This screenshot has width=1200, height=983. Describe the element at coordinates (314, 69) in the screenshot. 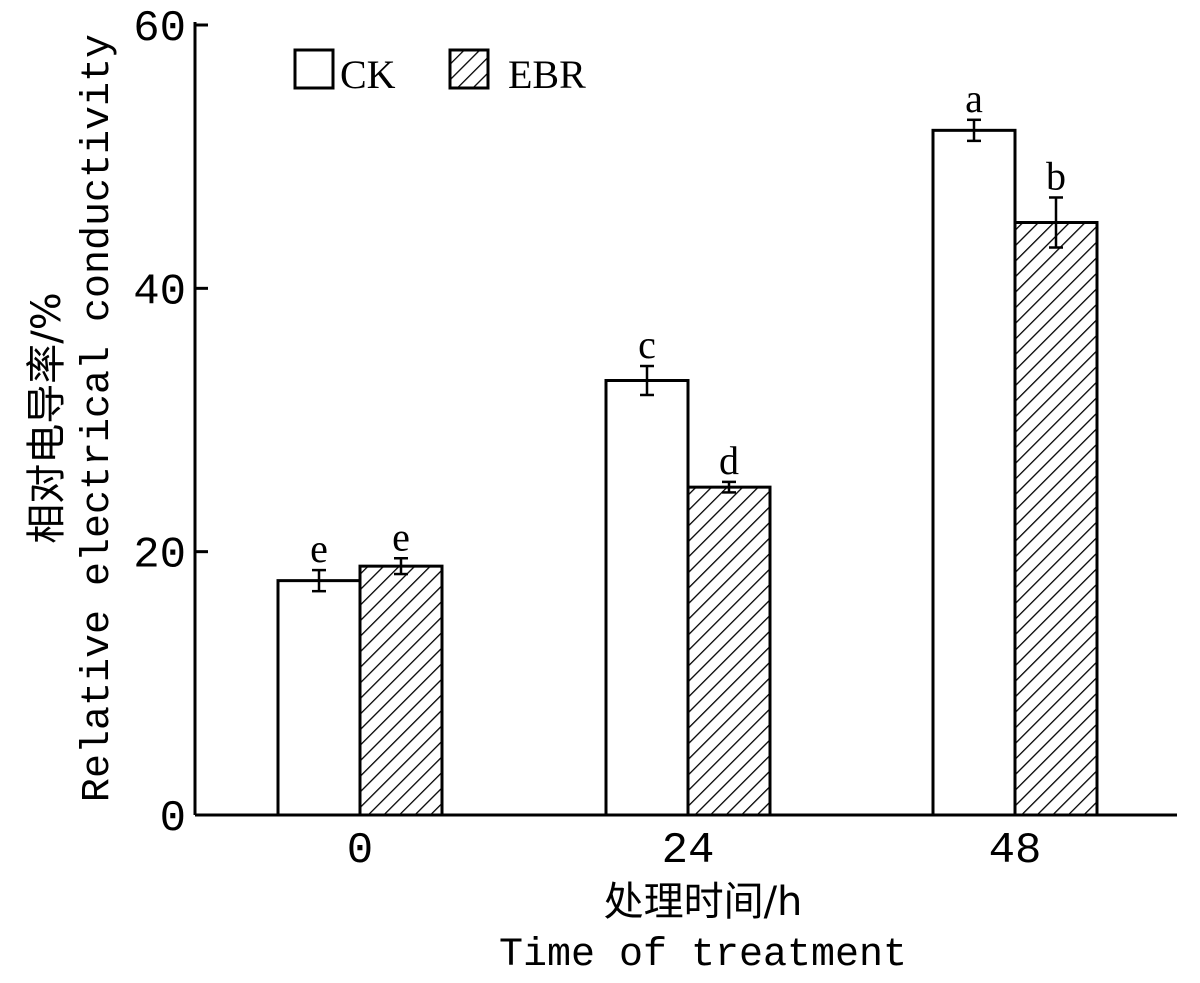

I see `legend-swatch-ck` at that location.